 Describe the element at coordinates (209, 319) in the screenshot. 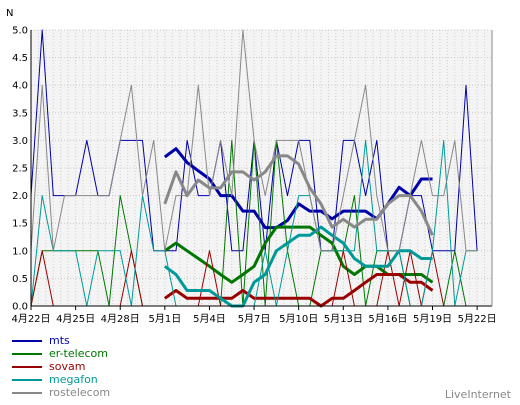

I see `x-tick-label: 5月4日` at that location.